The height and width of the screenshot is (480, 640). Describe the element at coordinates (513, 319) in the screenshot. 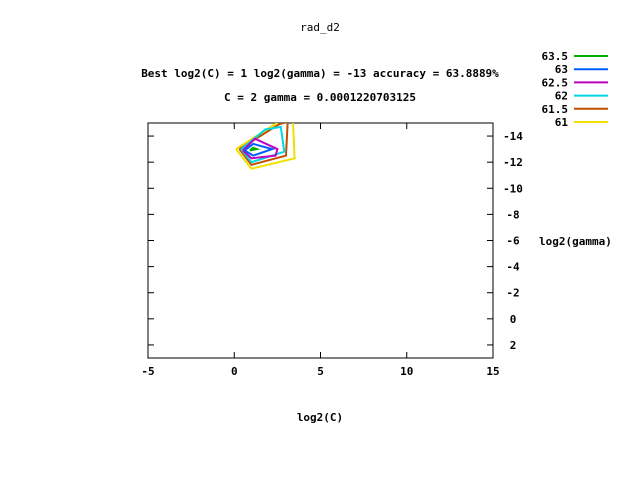

I see `y-tick-label-7: 0` at that location.